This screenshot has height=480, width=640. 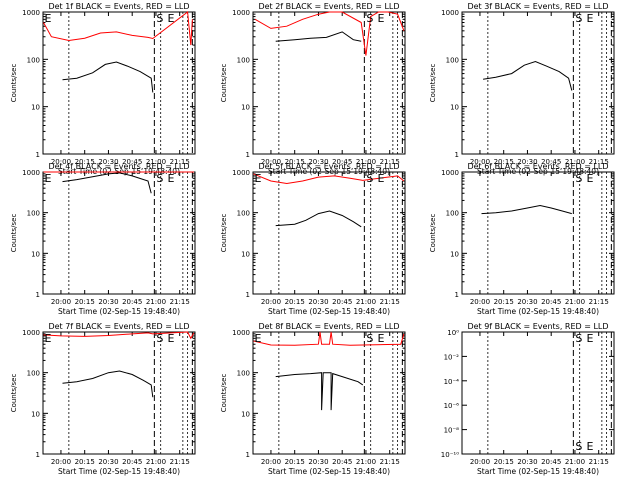 I want to click on y-tick-label: 10⁻⁸, so click(x=452, y=431).